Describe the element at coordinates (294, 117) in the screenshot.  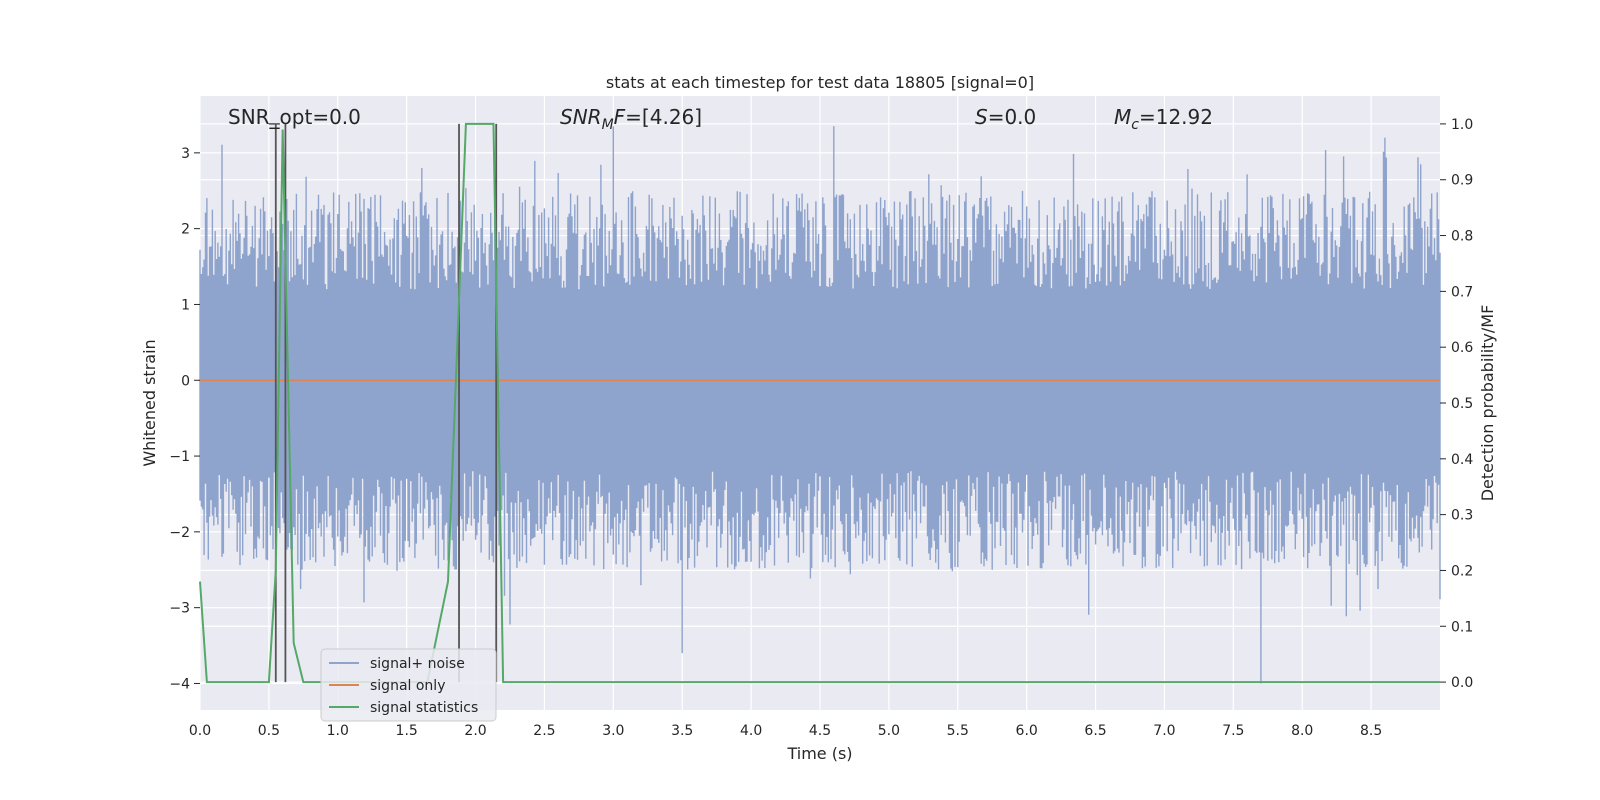
I see `annotation-1: SNR_opt=0.0` at that location.